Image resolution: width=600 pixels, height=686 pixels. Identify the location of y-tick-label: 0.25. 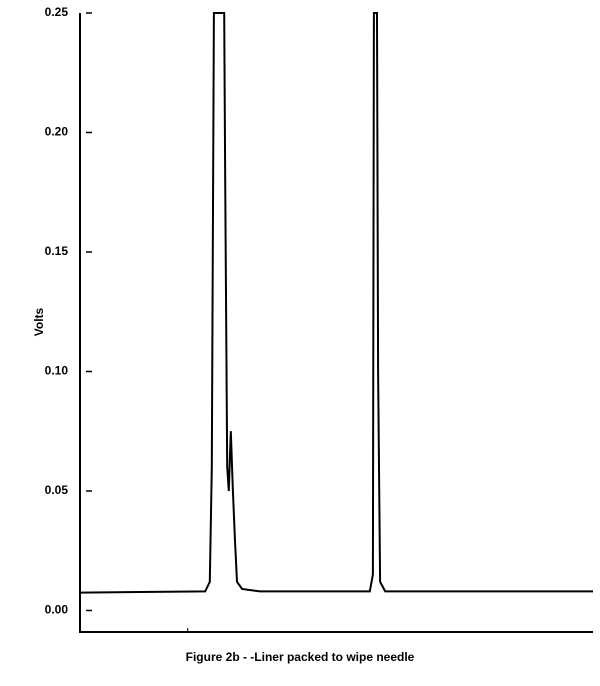
(57, 12).